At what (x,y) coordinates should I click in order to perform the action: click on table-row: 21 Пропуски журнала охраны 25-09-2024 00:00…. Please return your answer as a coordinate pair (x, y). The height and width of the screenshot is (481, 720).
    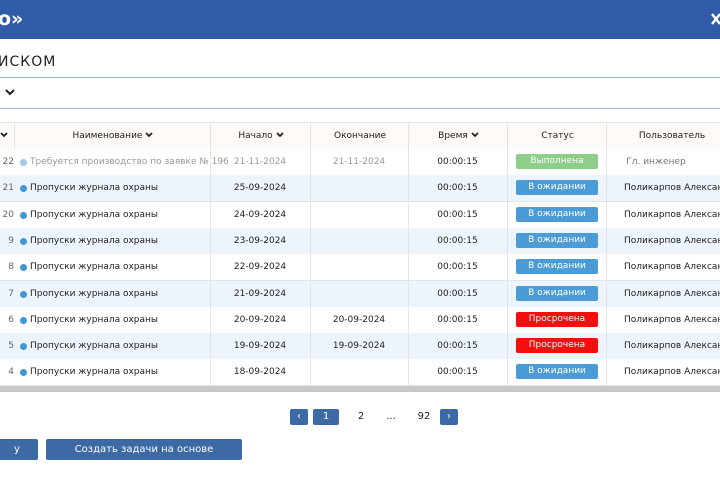
    Looking at the image, I should click on (360, 189).